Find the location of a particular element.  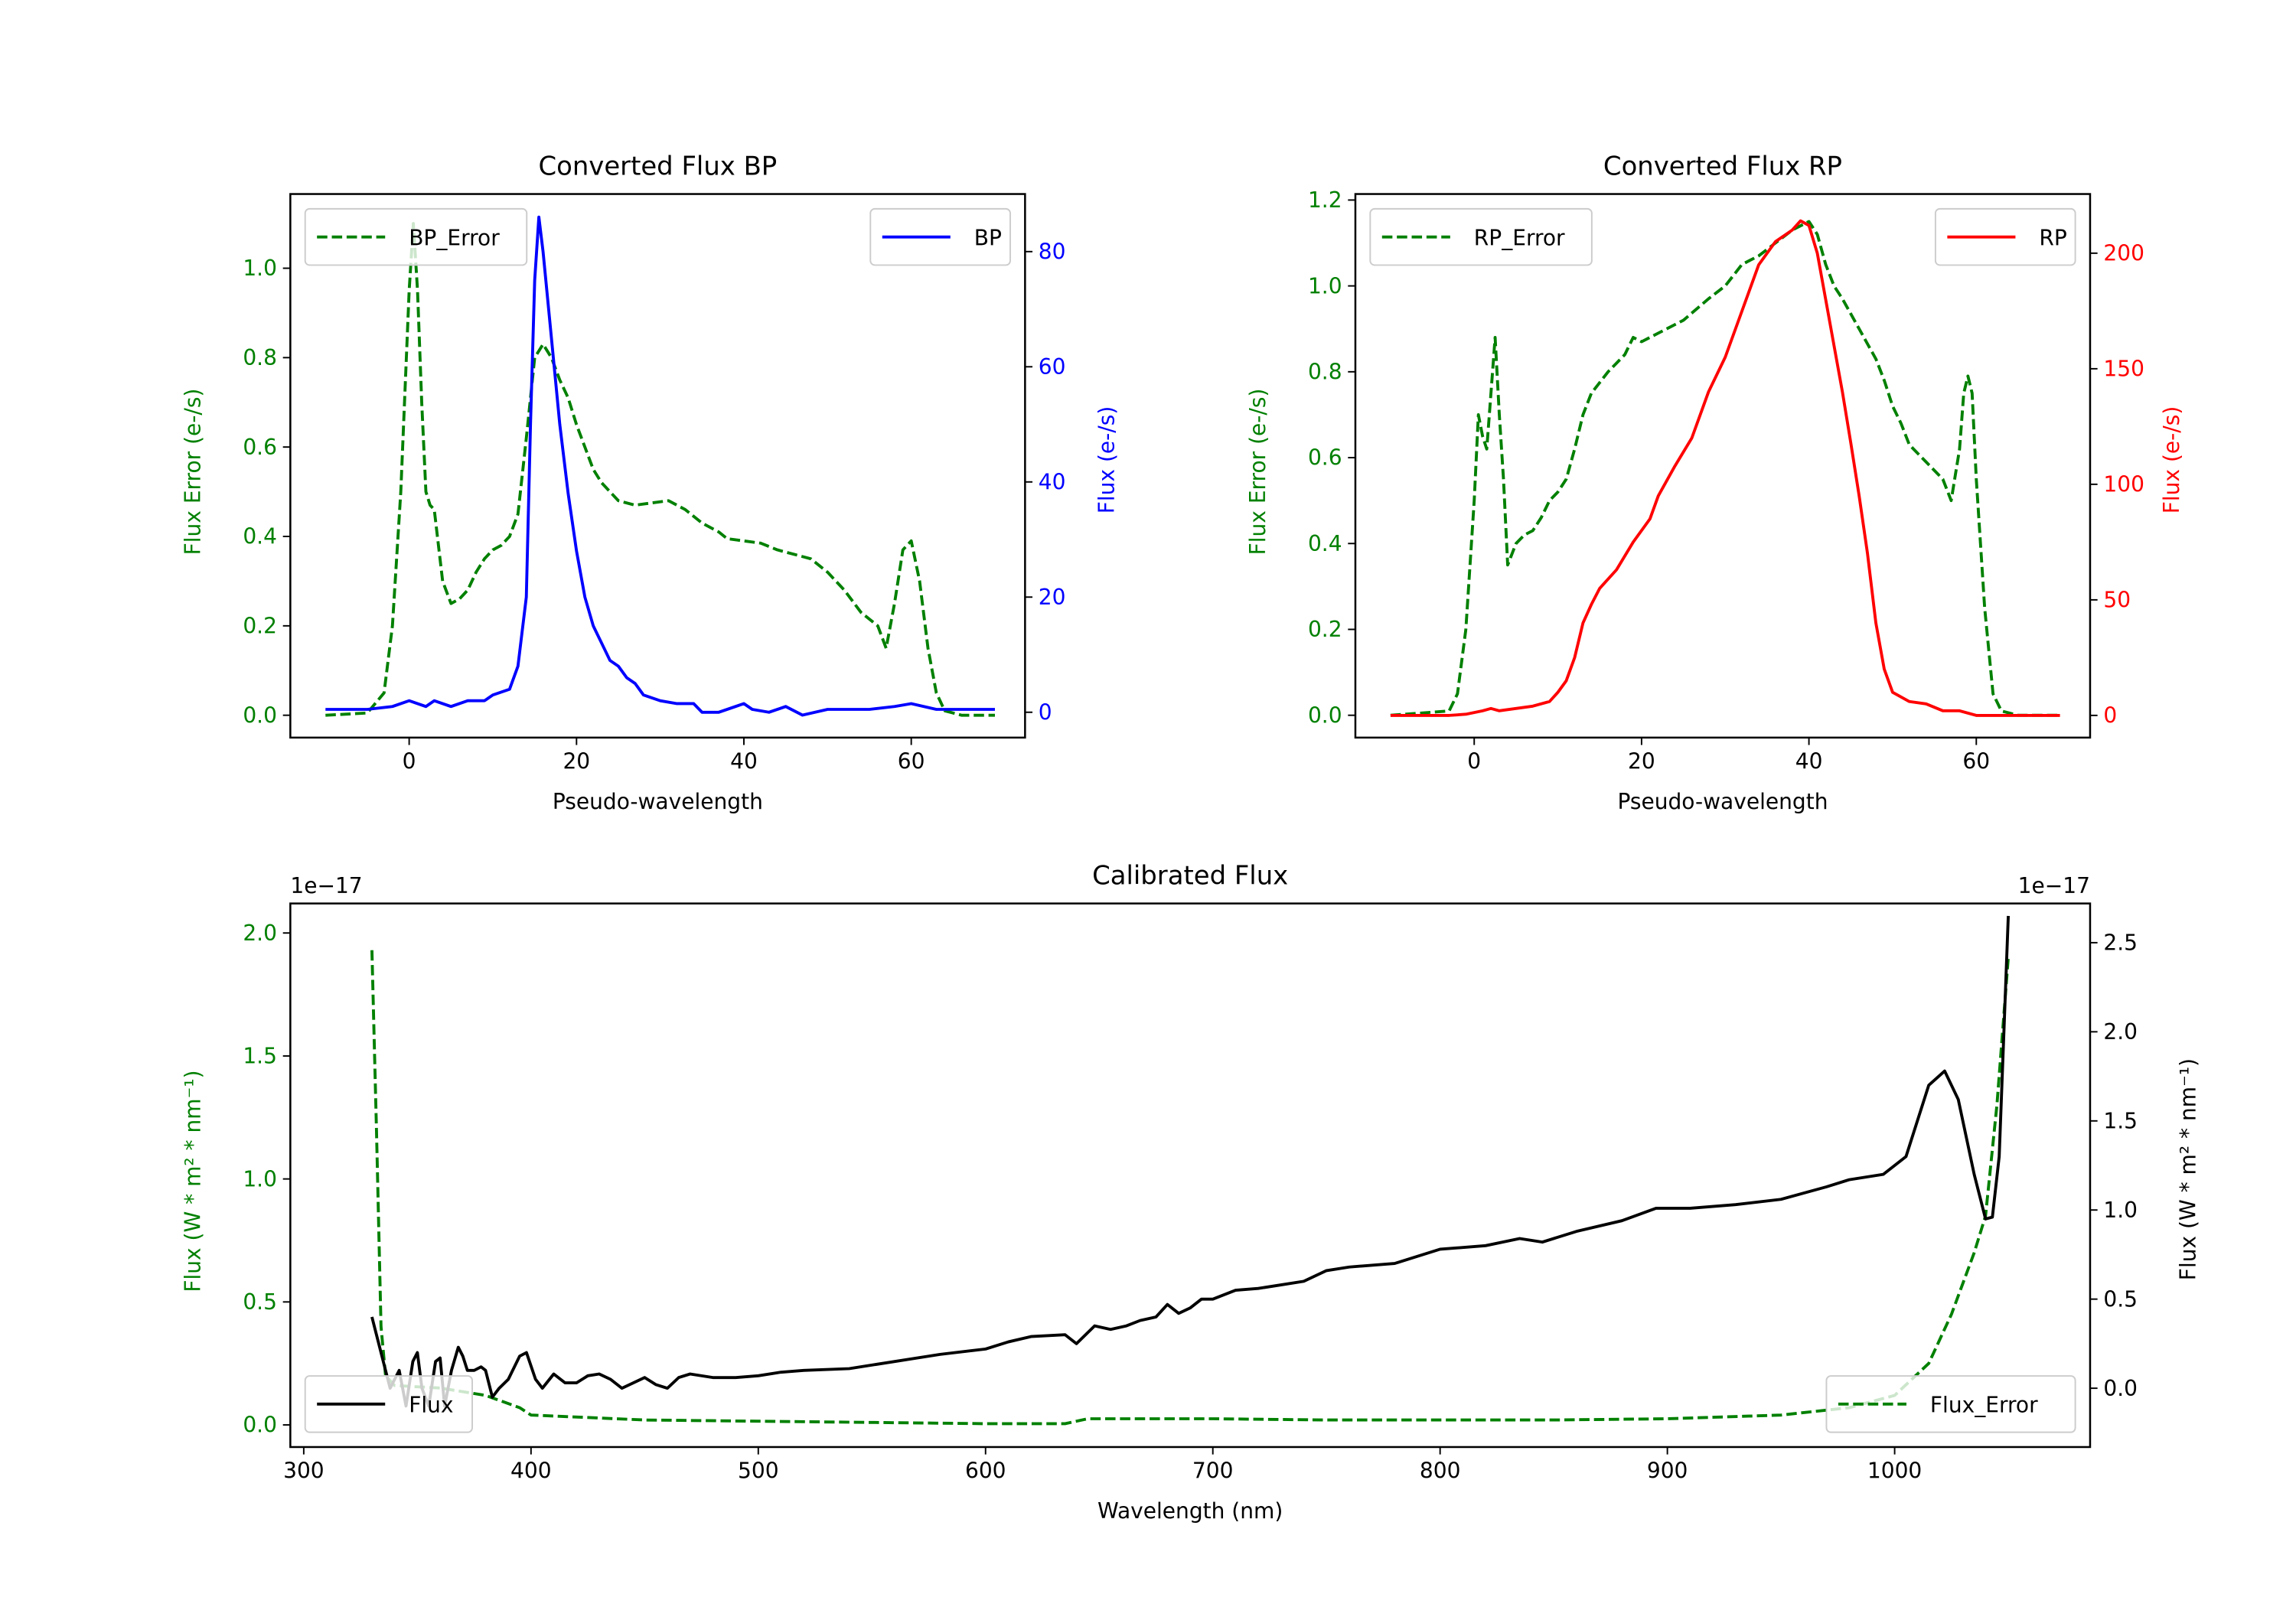

x-tick-label: 500 is located at coordinates (758, 1471).